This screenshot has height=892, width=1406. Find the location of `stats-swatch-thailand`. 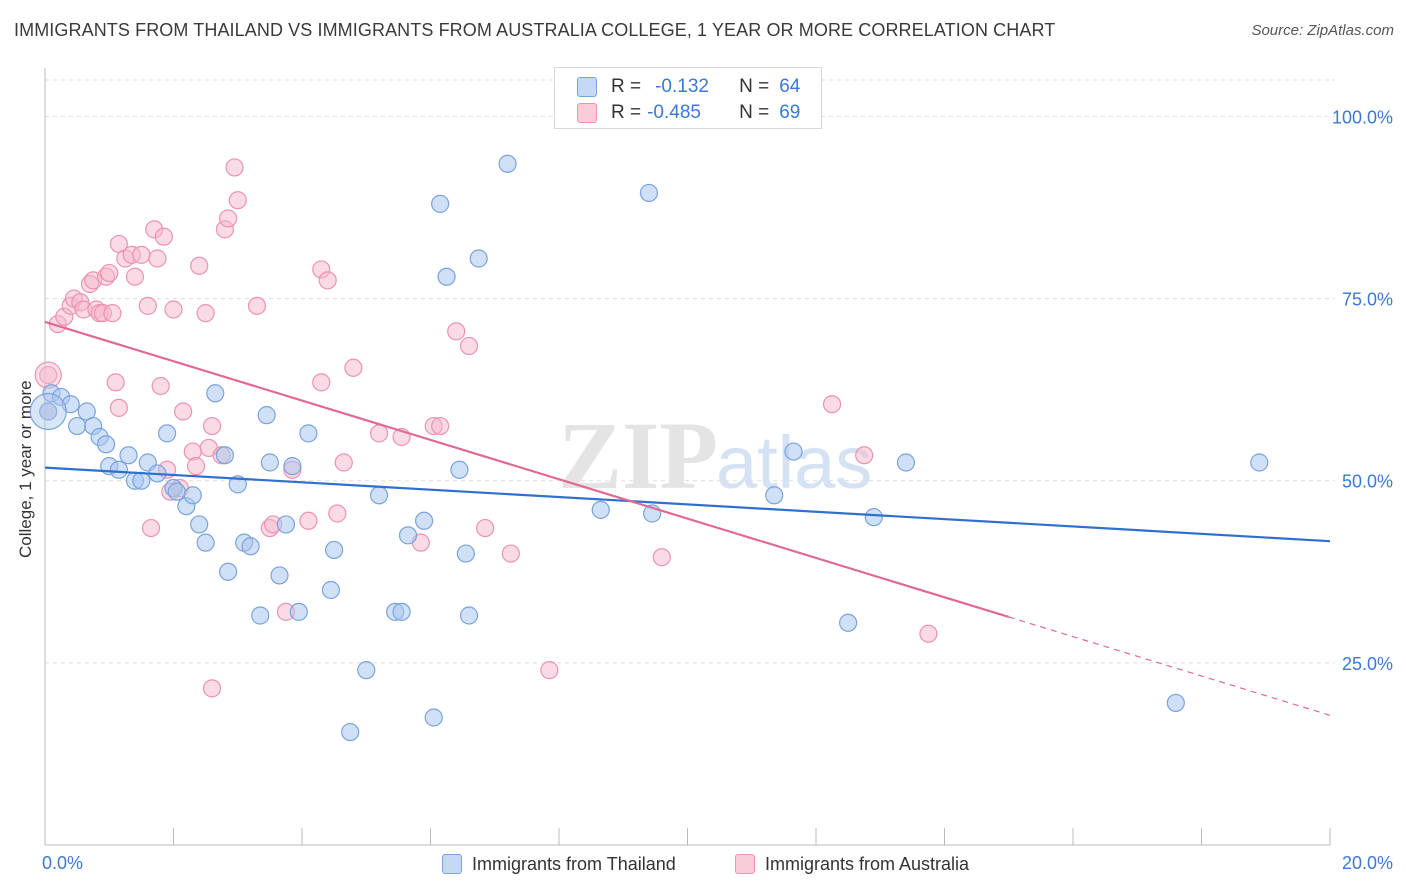

stats-swatch-thailand is located at coordinates (587, 87).